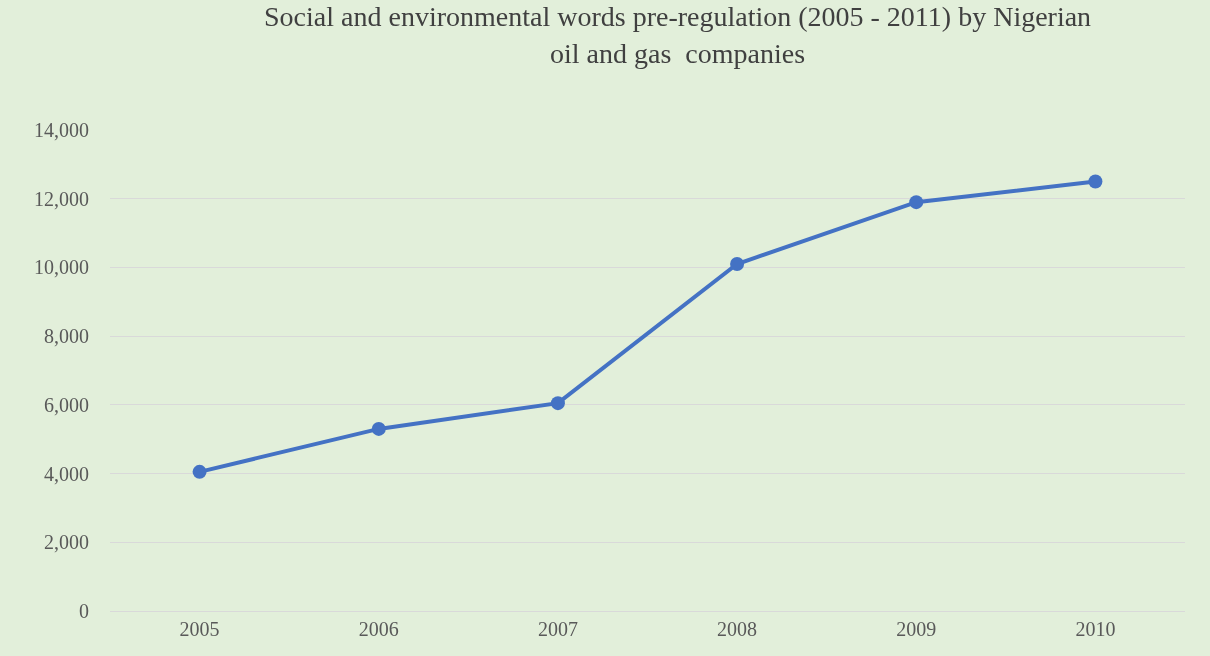 This screenshot has width=1210, height=656. What do you see at coordinates (1095, 629) in the screenshot?
I see `x-tick-label: 2010` at bounding box center [1095, 629].